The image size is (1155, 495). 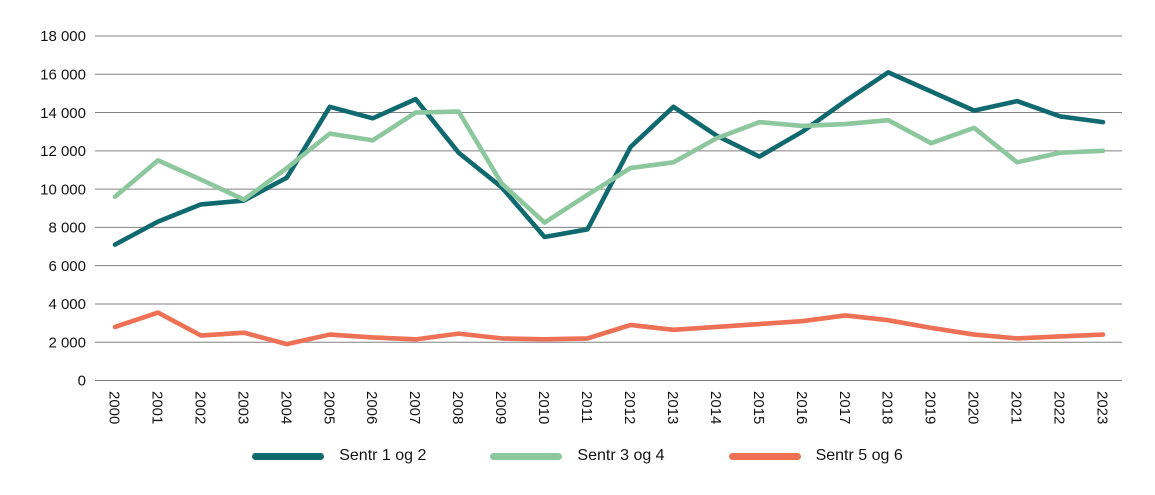 What do you see at coordinates (1059, 407) in the screenshot?
I see `x-axis-tick-label: 2022` at bounding box center [1059, 407].